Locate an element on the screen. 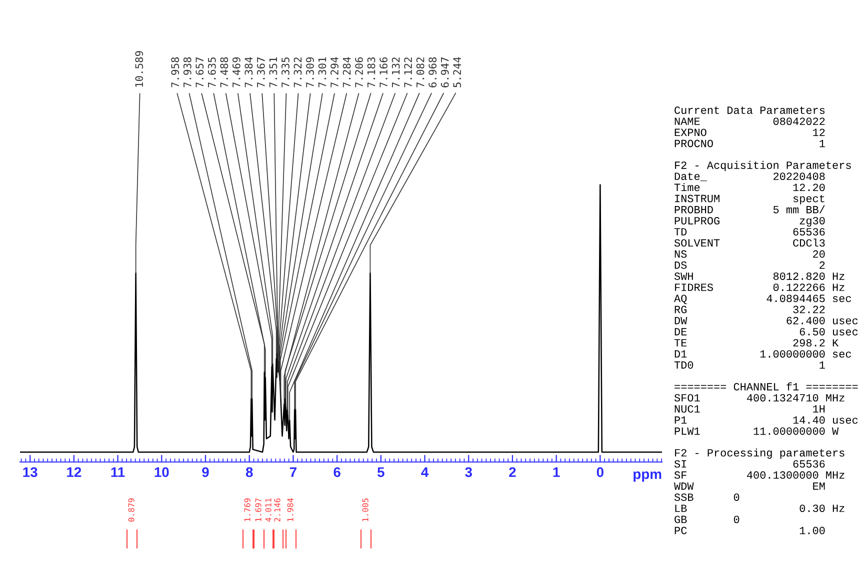  annotation: 7.335 is located at coordinates (286, 72).